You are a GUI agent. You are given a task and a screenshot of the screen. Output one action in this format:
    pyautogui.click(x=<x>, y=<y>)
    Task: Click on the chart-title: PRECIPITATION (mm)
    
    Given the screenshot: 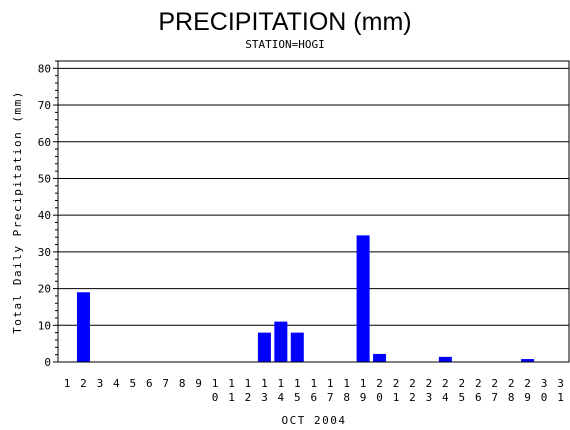 What is the action you would take?
    pyautogui.click(x=284, y=22)
    